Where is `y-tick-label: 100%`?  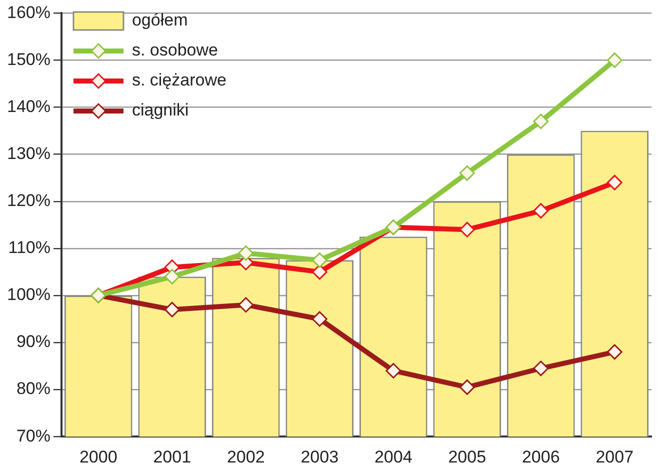
y-tick-label: 100% is located at coordinates (28, 294).